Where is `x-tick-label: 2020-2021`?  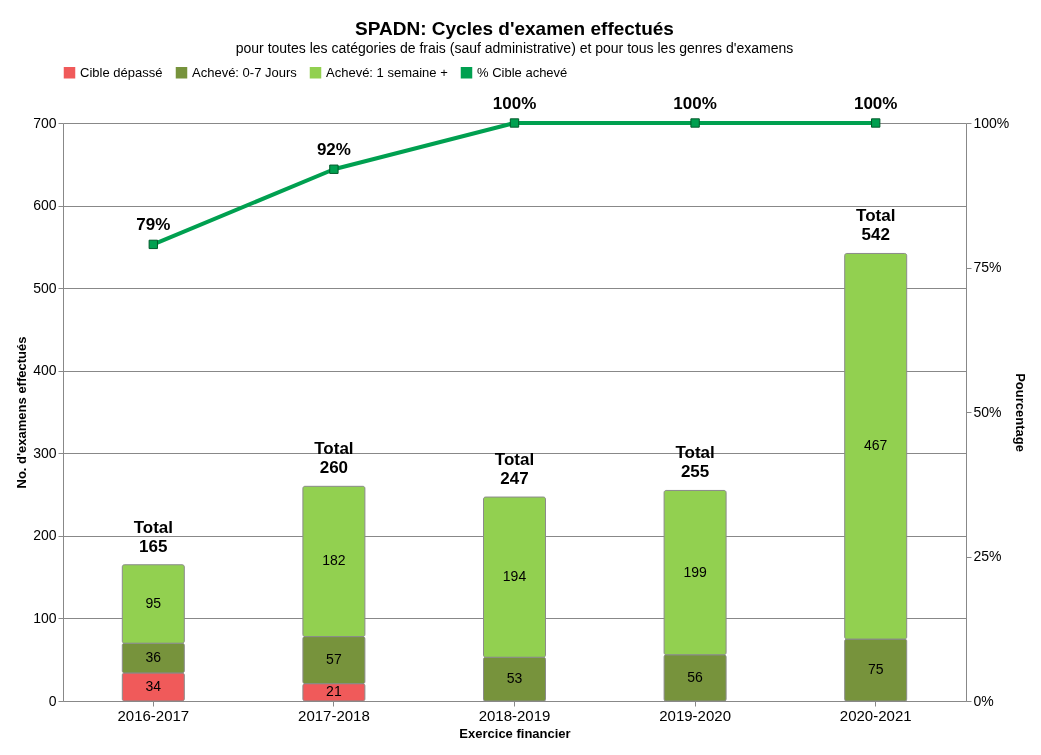
x-tick-label: 2020-2021 is located at coordinates (875, 715).